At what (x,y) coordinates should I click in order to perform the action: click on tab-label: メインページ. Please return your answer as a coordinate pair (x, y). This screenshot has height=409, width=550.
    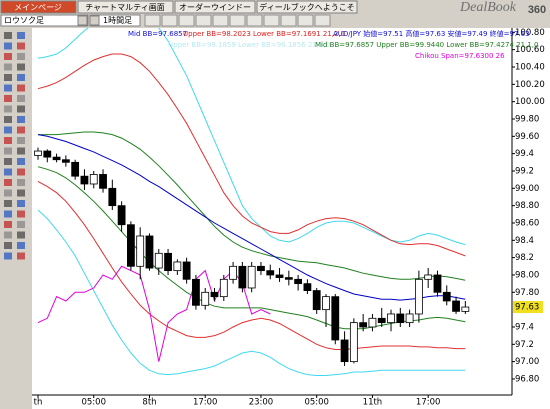
    Looking at the image, I should click on (38, 7).